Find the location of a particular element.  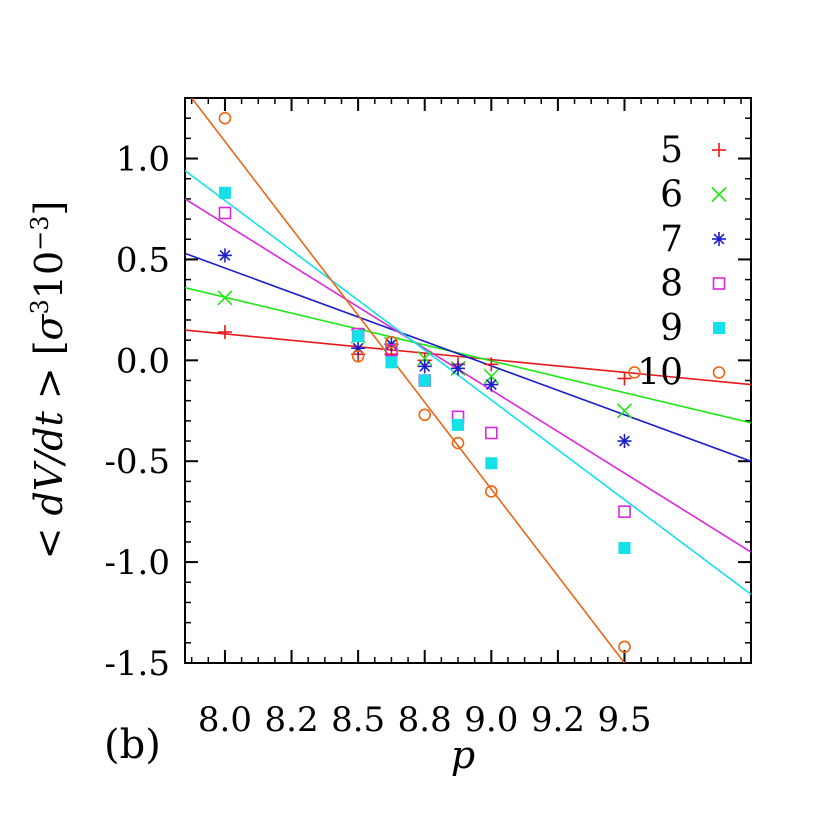

x-tick-label: 8.0 is located at coordinates (225, 720).